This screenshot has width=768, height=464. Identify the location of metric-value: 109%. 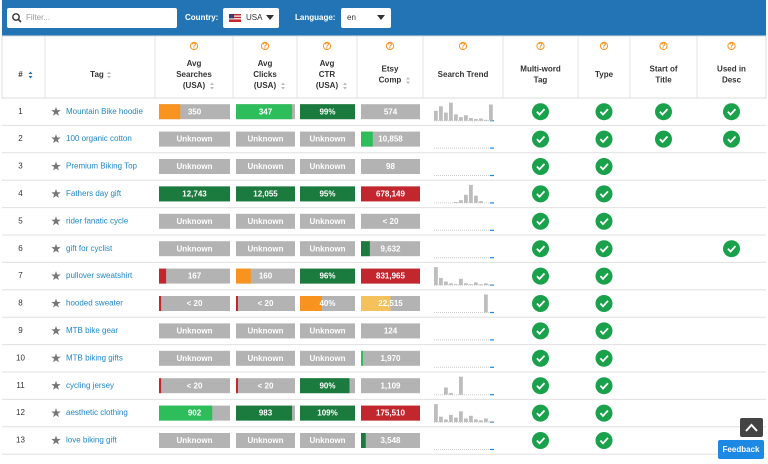
(327, 413).